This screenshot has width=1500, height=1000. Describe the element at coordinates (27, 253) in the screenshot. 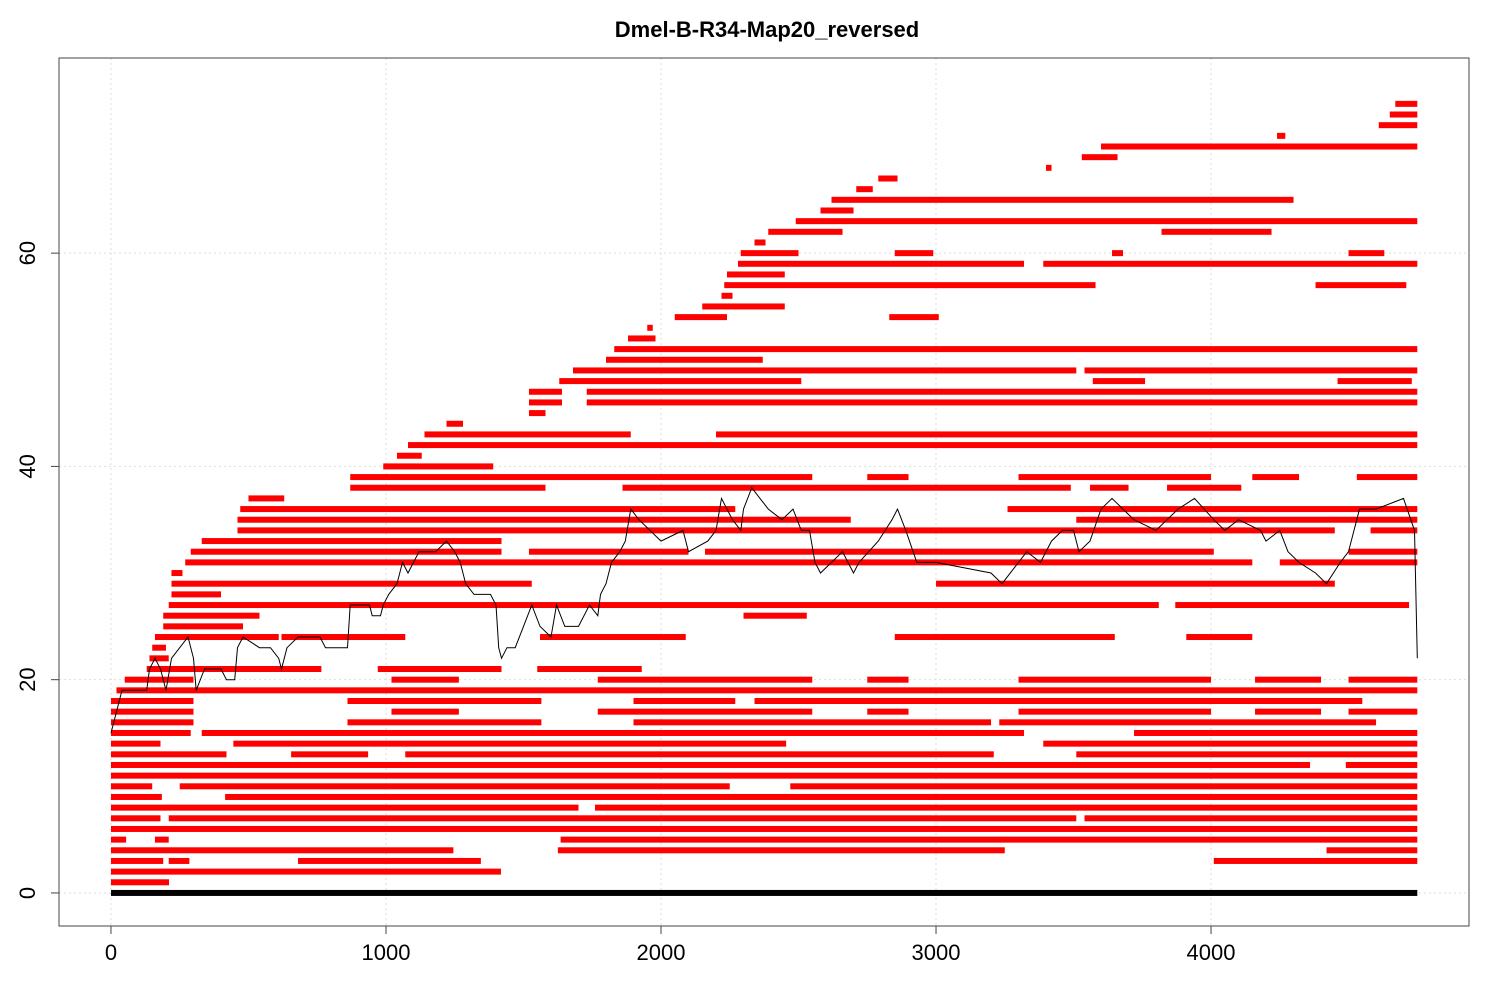

I see `y-tick-label: 60` at that location.